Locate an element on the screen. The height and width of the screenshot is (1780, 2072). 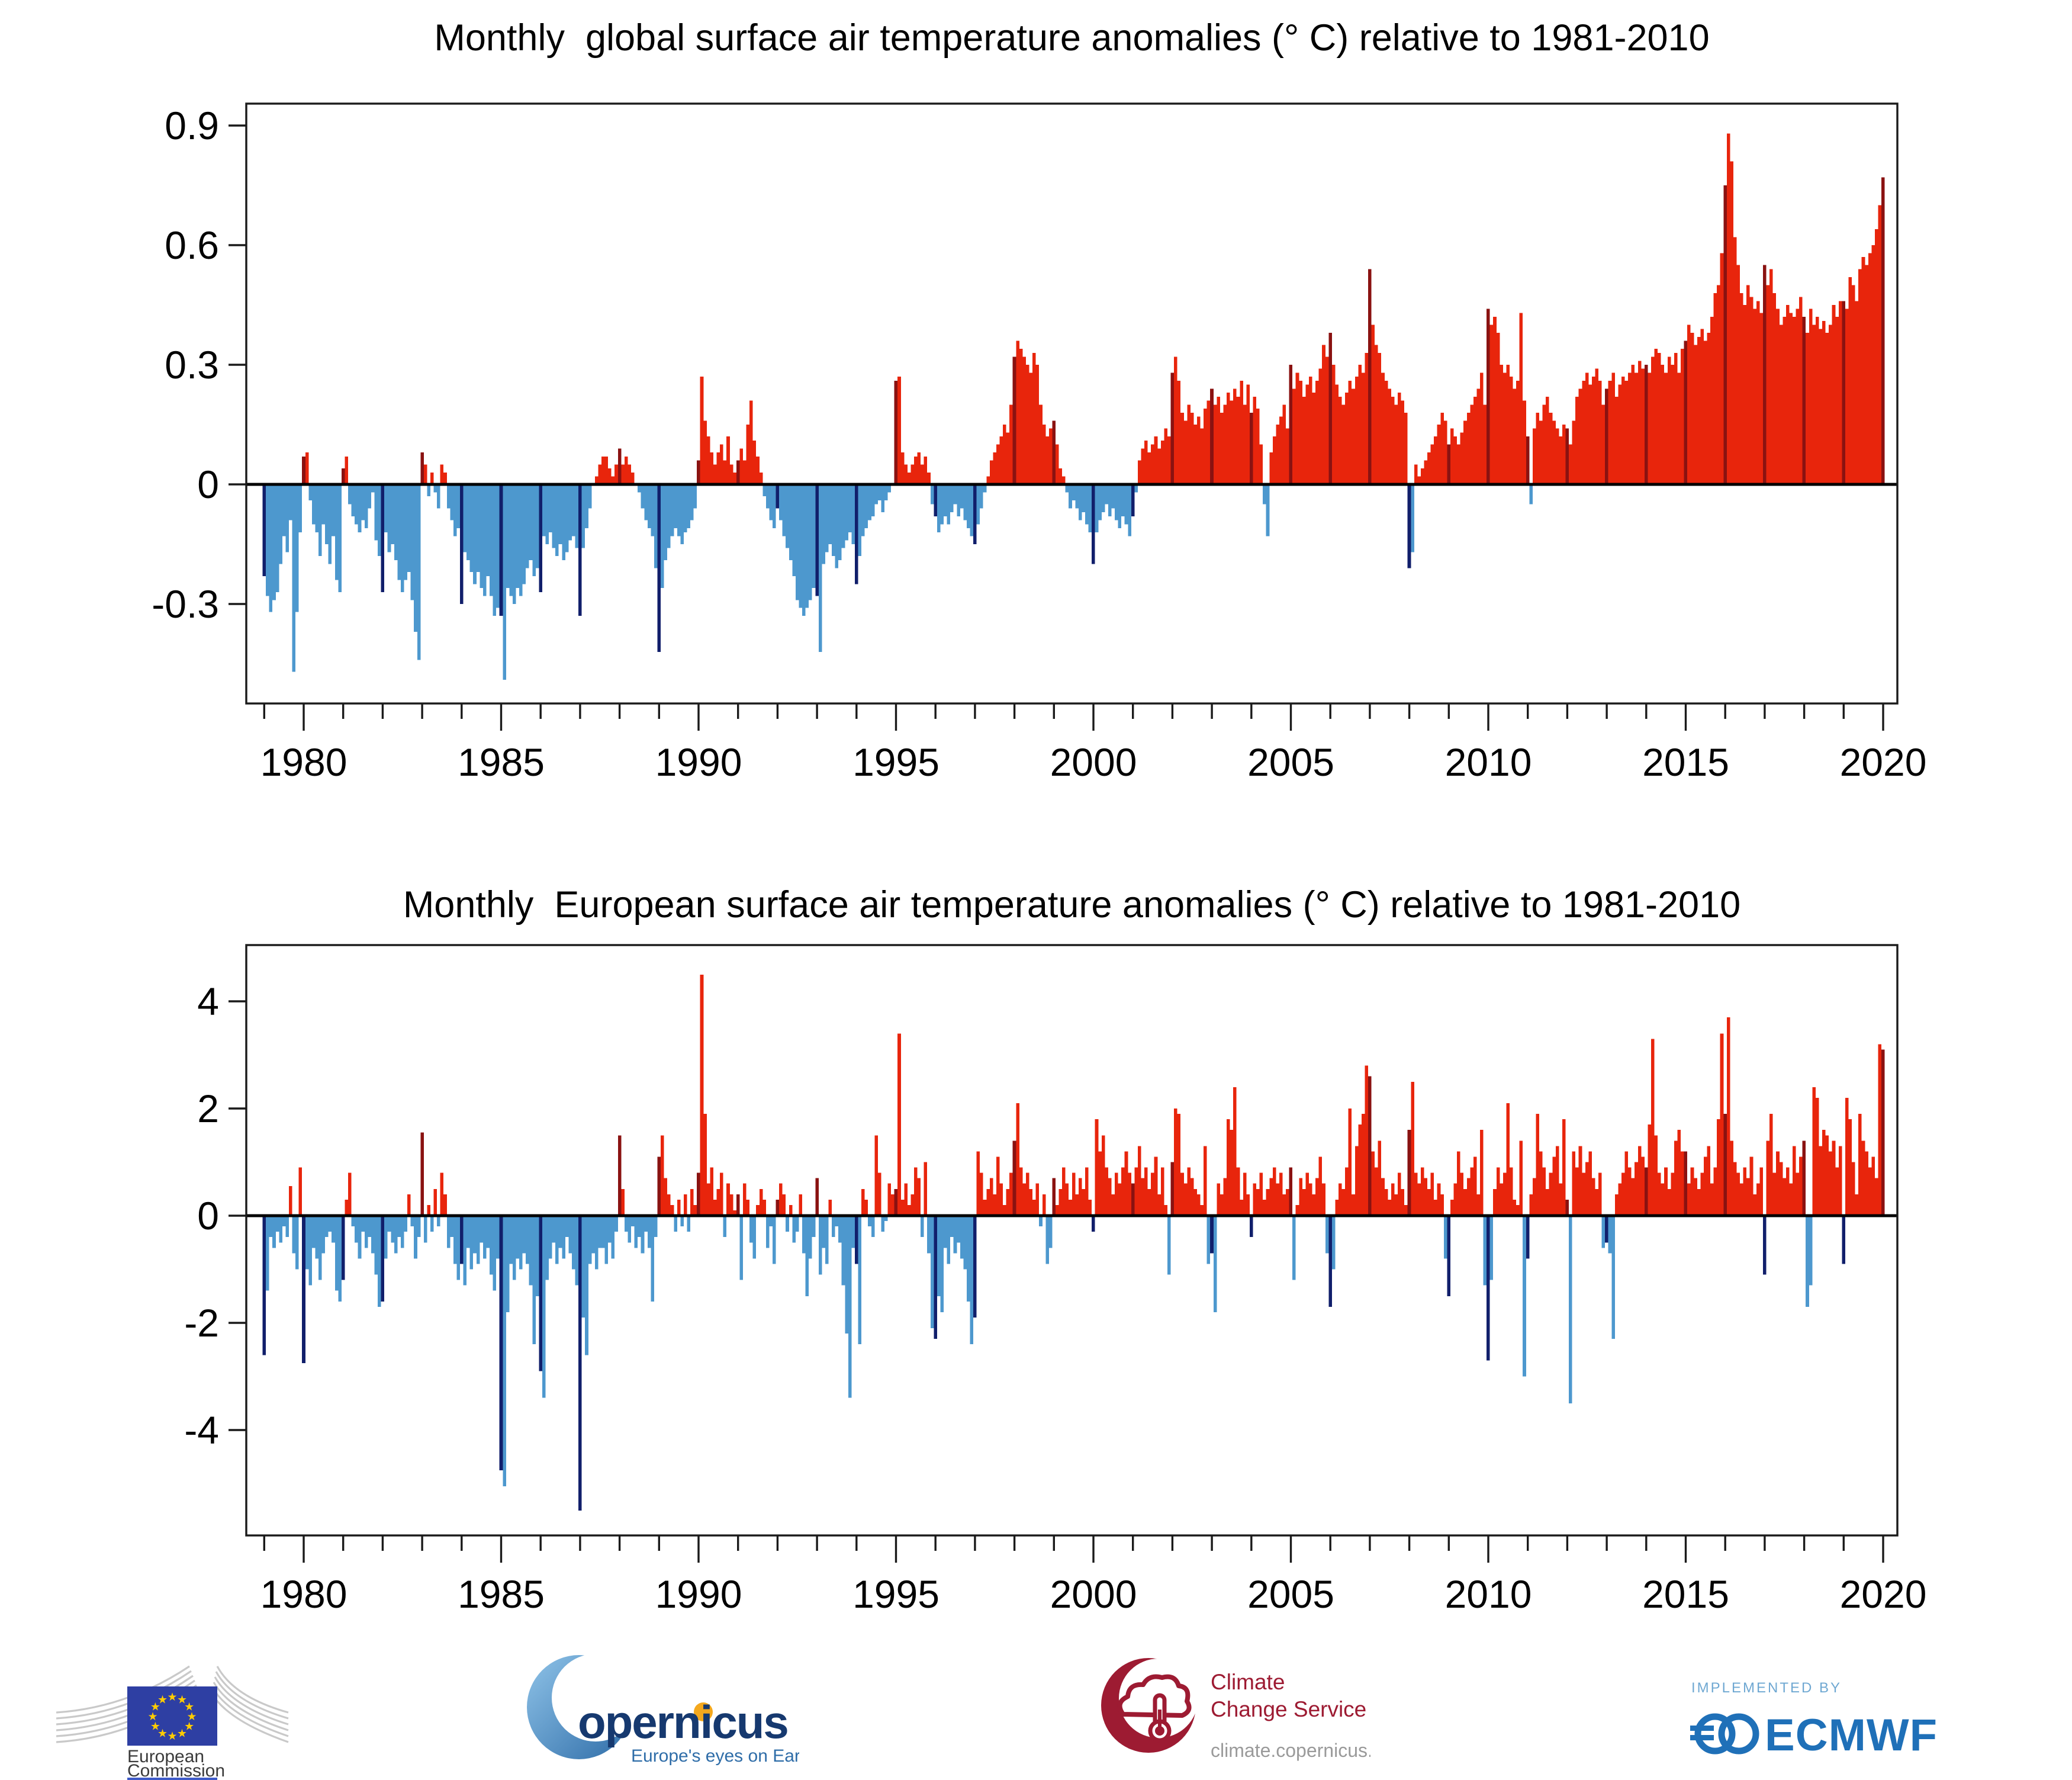
y-tick-label: 4 is located at coordinates (208, 1001).